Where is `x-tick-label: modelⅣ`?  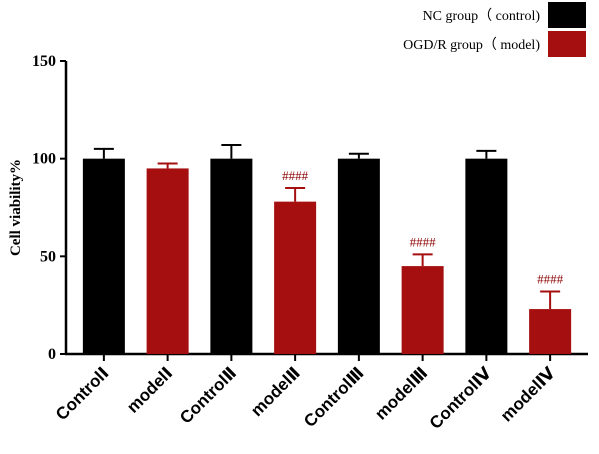
x-tick-label: modelⅣ is located at coordinates (528, 394).